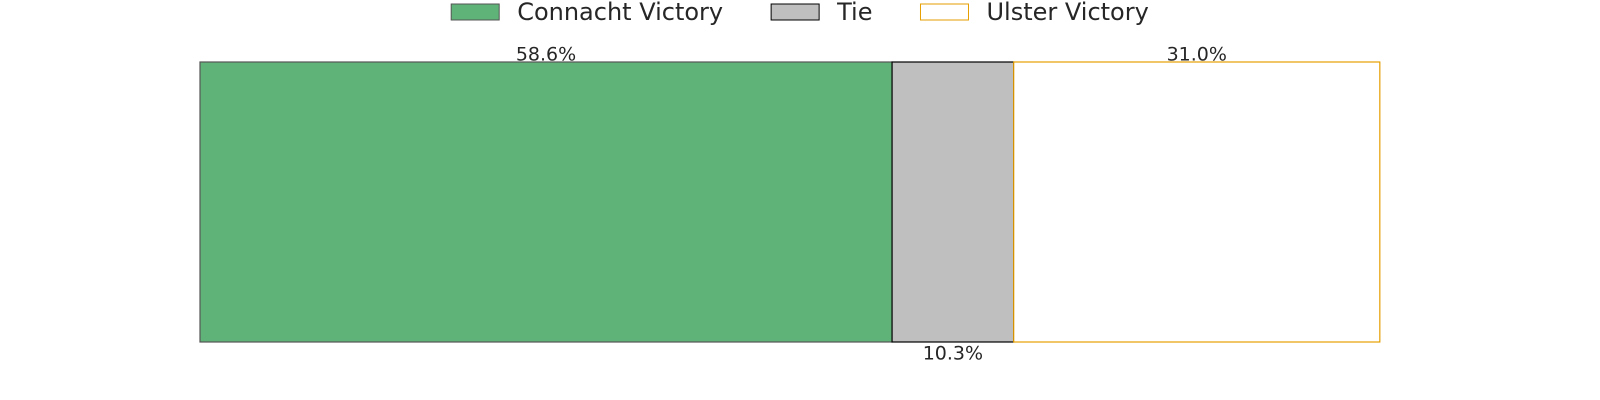 The width and height of the screenshot is (1600, 400). What do you see at coordinates (546, 55) in the screenshot?
I see `value-label: 58.6%` at bounding box center [546, 55].